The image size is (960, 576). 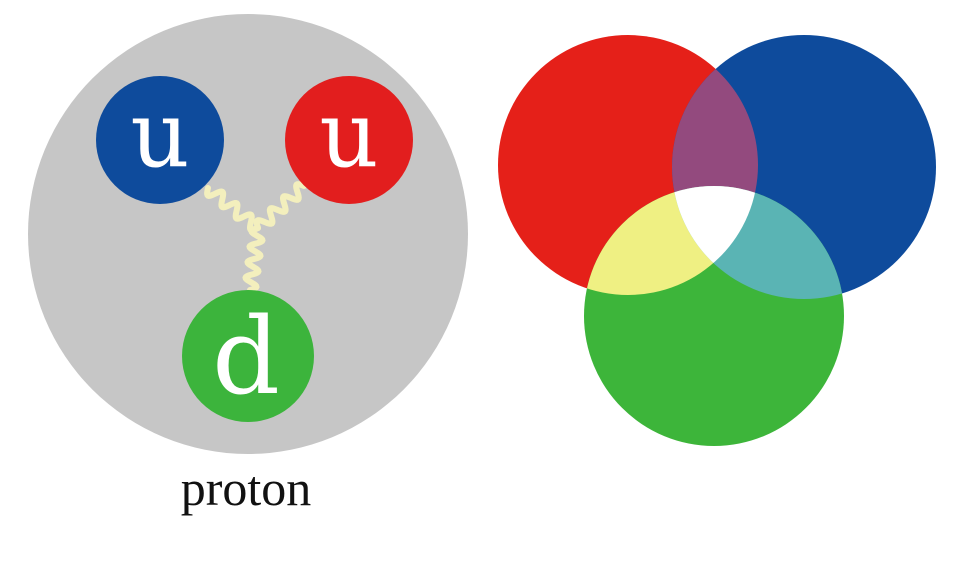 What do you see at coordinates (246, 488) in the screenshot?
I see `proton-caption: proton` at bounding box center [246, 488].